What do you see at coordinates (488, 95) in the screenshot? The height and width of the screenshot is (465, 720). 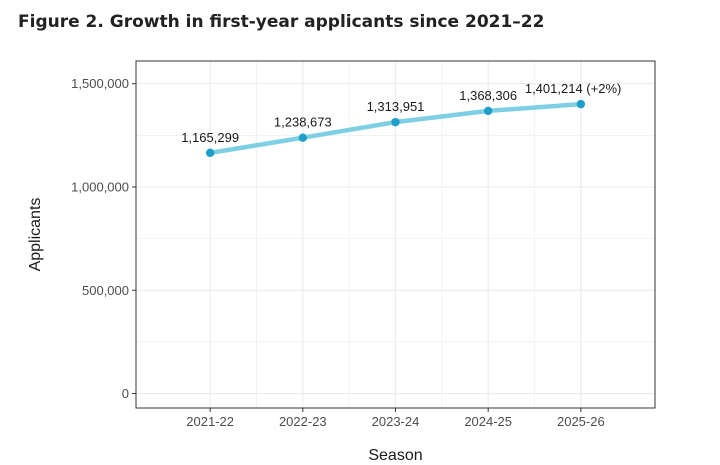 I see `data-label-2024-25: 1,368,306` at bounding box center [488, 95].